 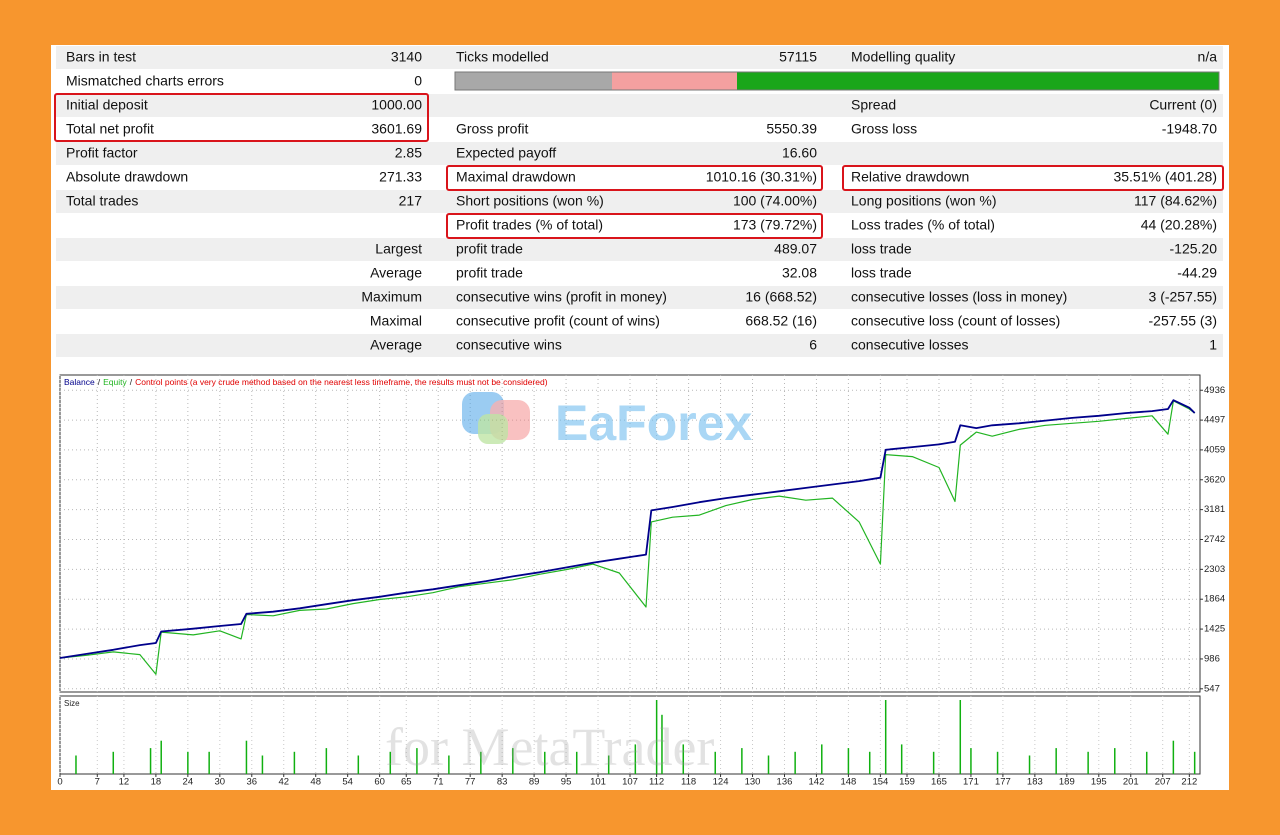 What do you see at coordinates (775, 225) in the screenshot?
I see `cell-value: 173 (79.72%)` at bounding box center [775, 225].